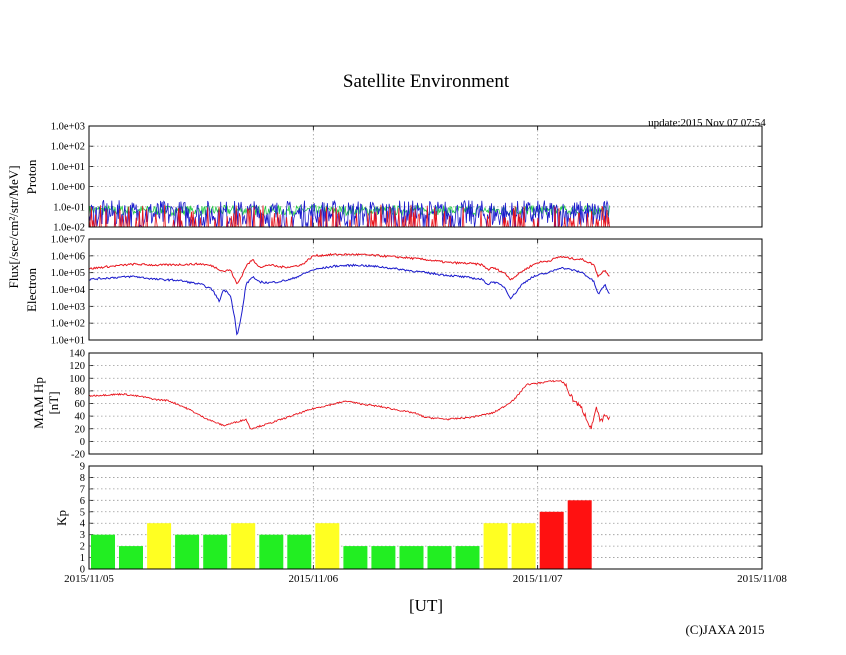 This screenshot has height=655, width=846. What do you see at coordinates (425, 176) in the screenshot?
I see `proton-frame` at bounding box center [425, 176].